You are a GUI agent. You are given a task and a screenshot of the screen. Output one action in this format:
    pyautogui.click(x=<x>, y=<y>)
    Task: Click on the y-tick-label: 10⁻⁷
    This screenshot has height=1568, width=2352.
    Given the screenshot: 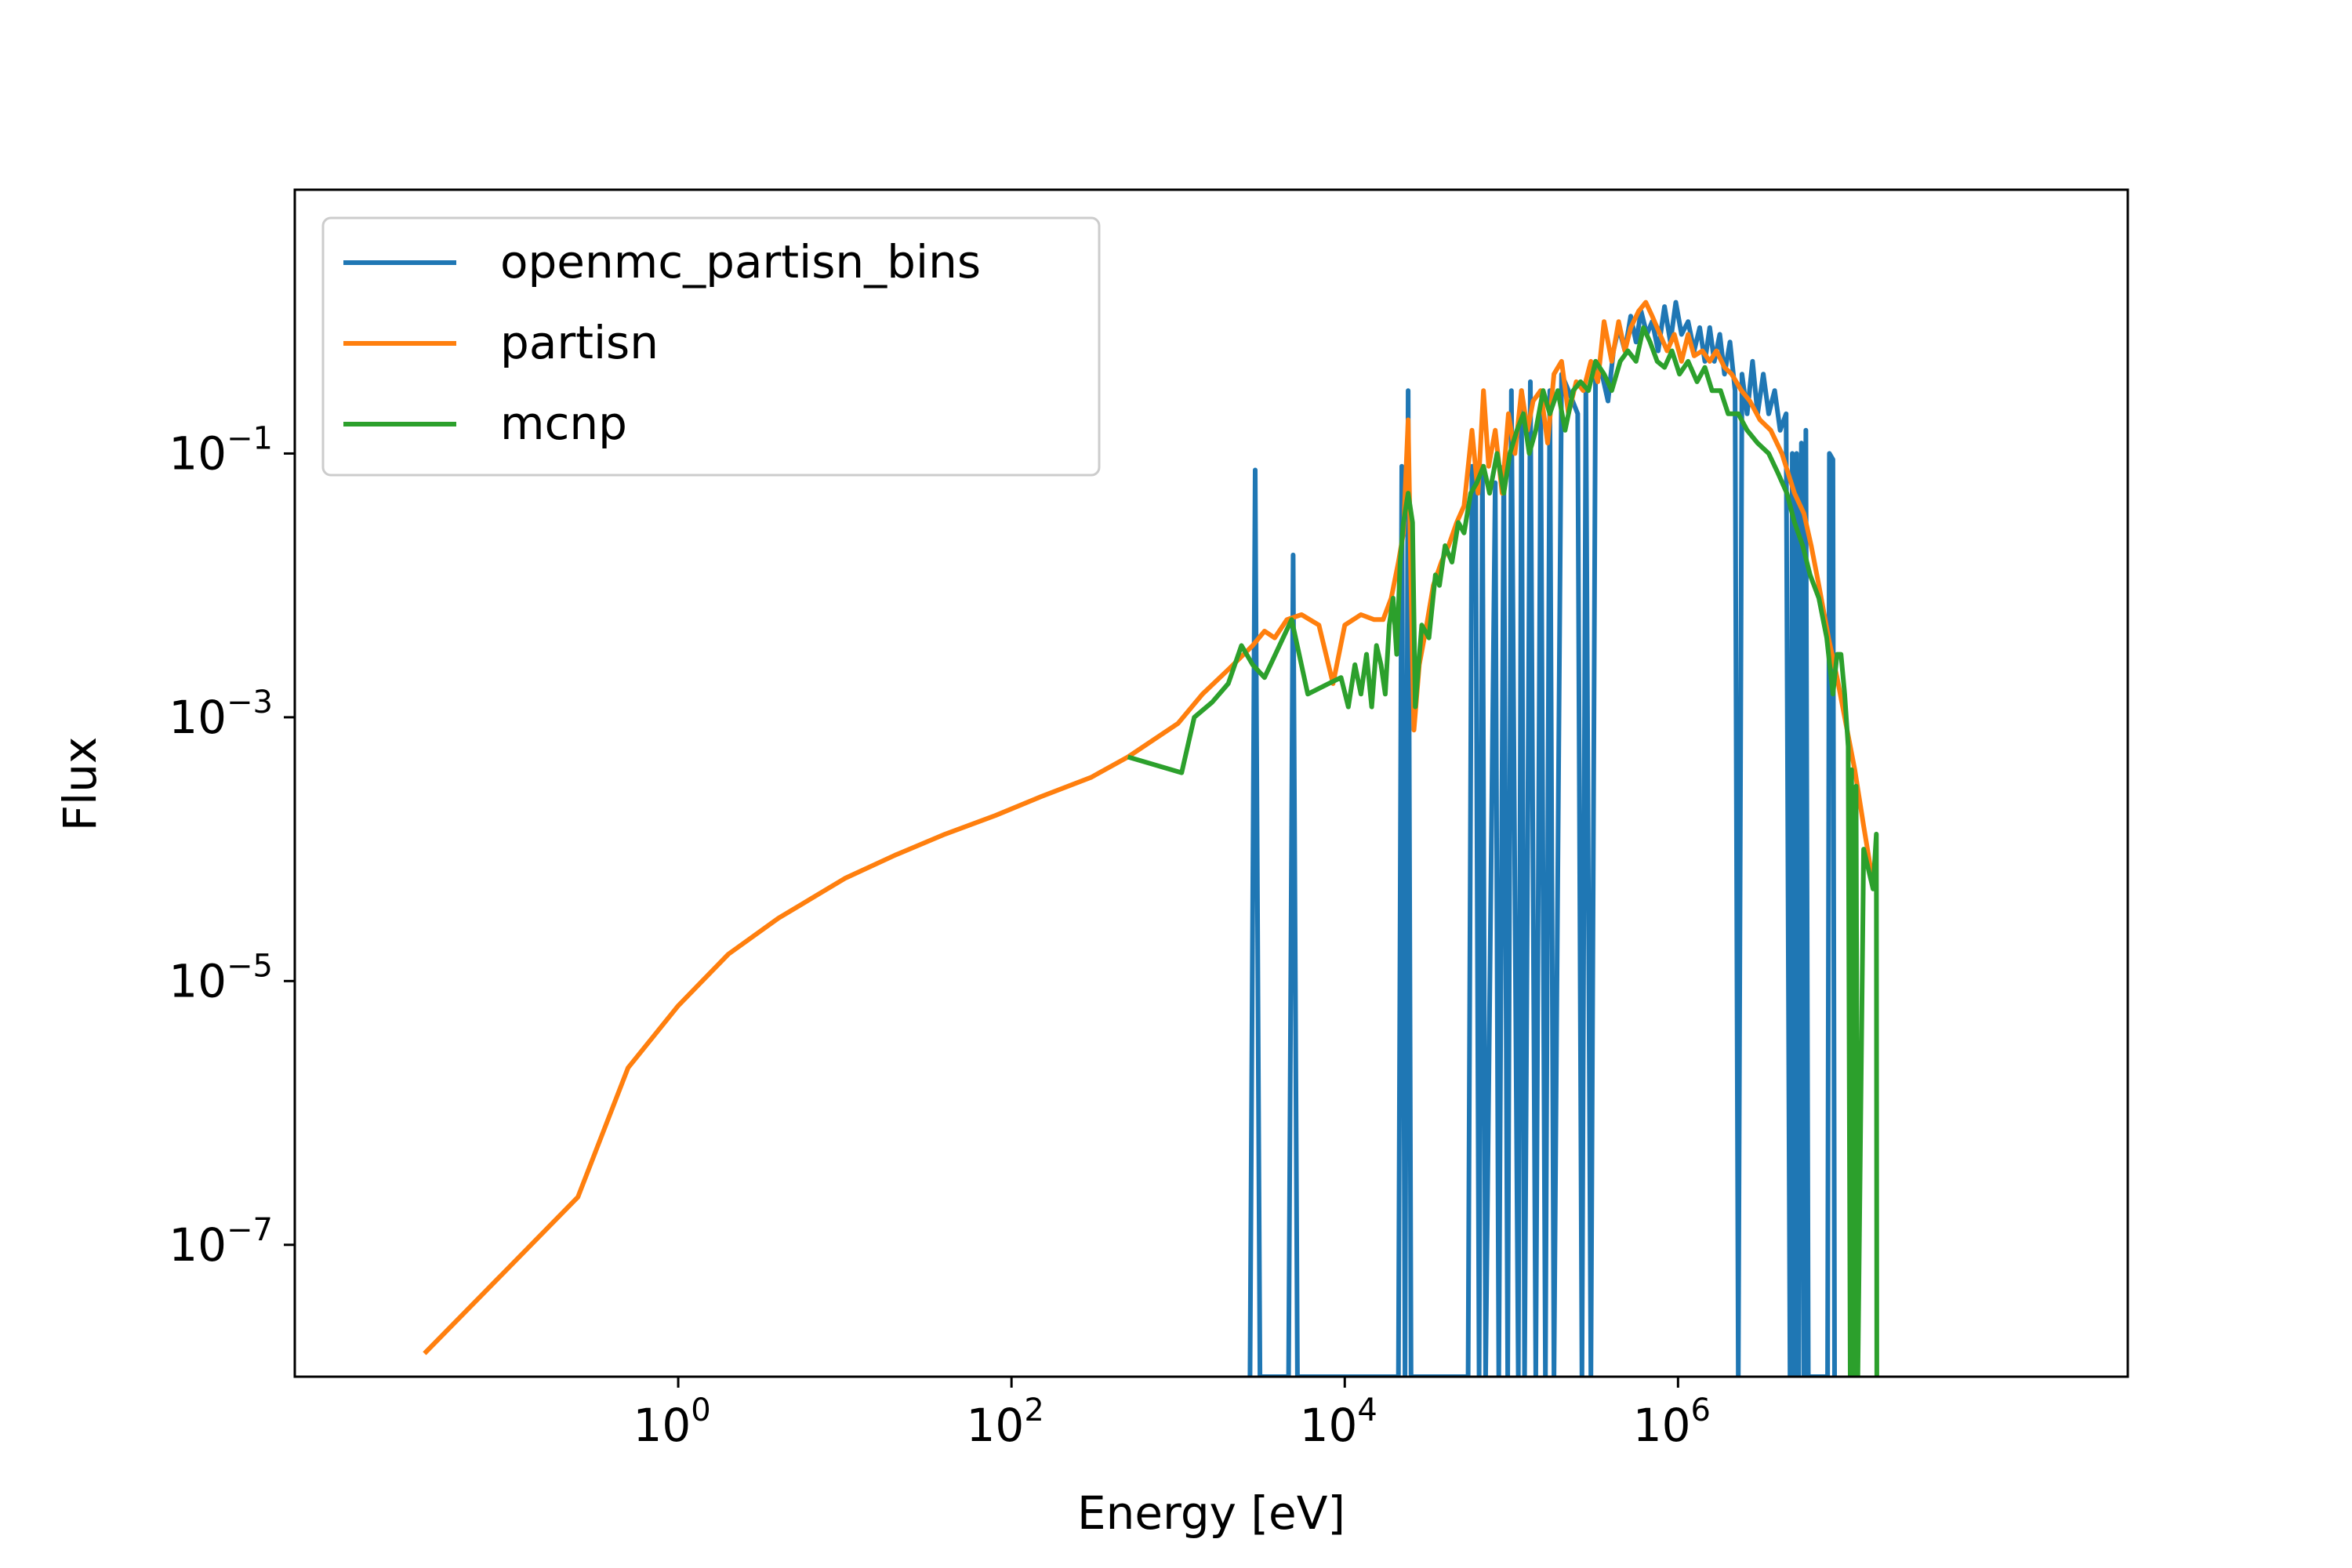 What is the action you would take?
    pyautogui.click(x=221, y=1242)
    